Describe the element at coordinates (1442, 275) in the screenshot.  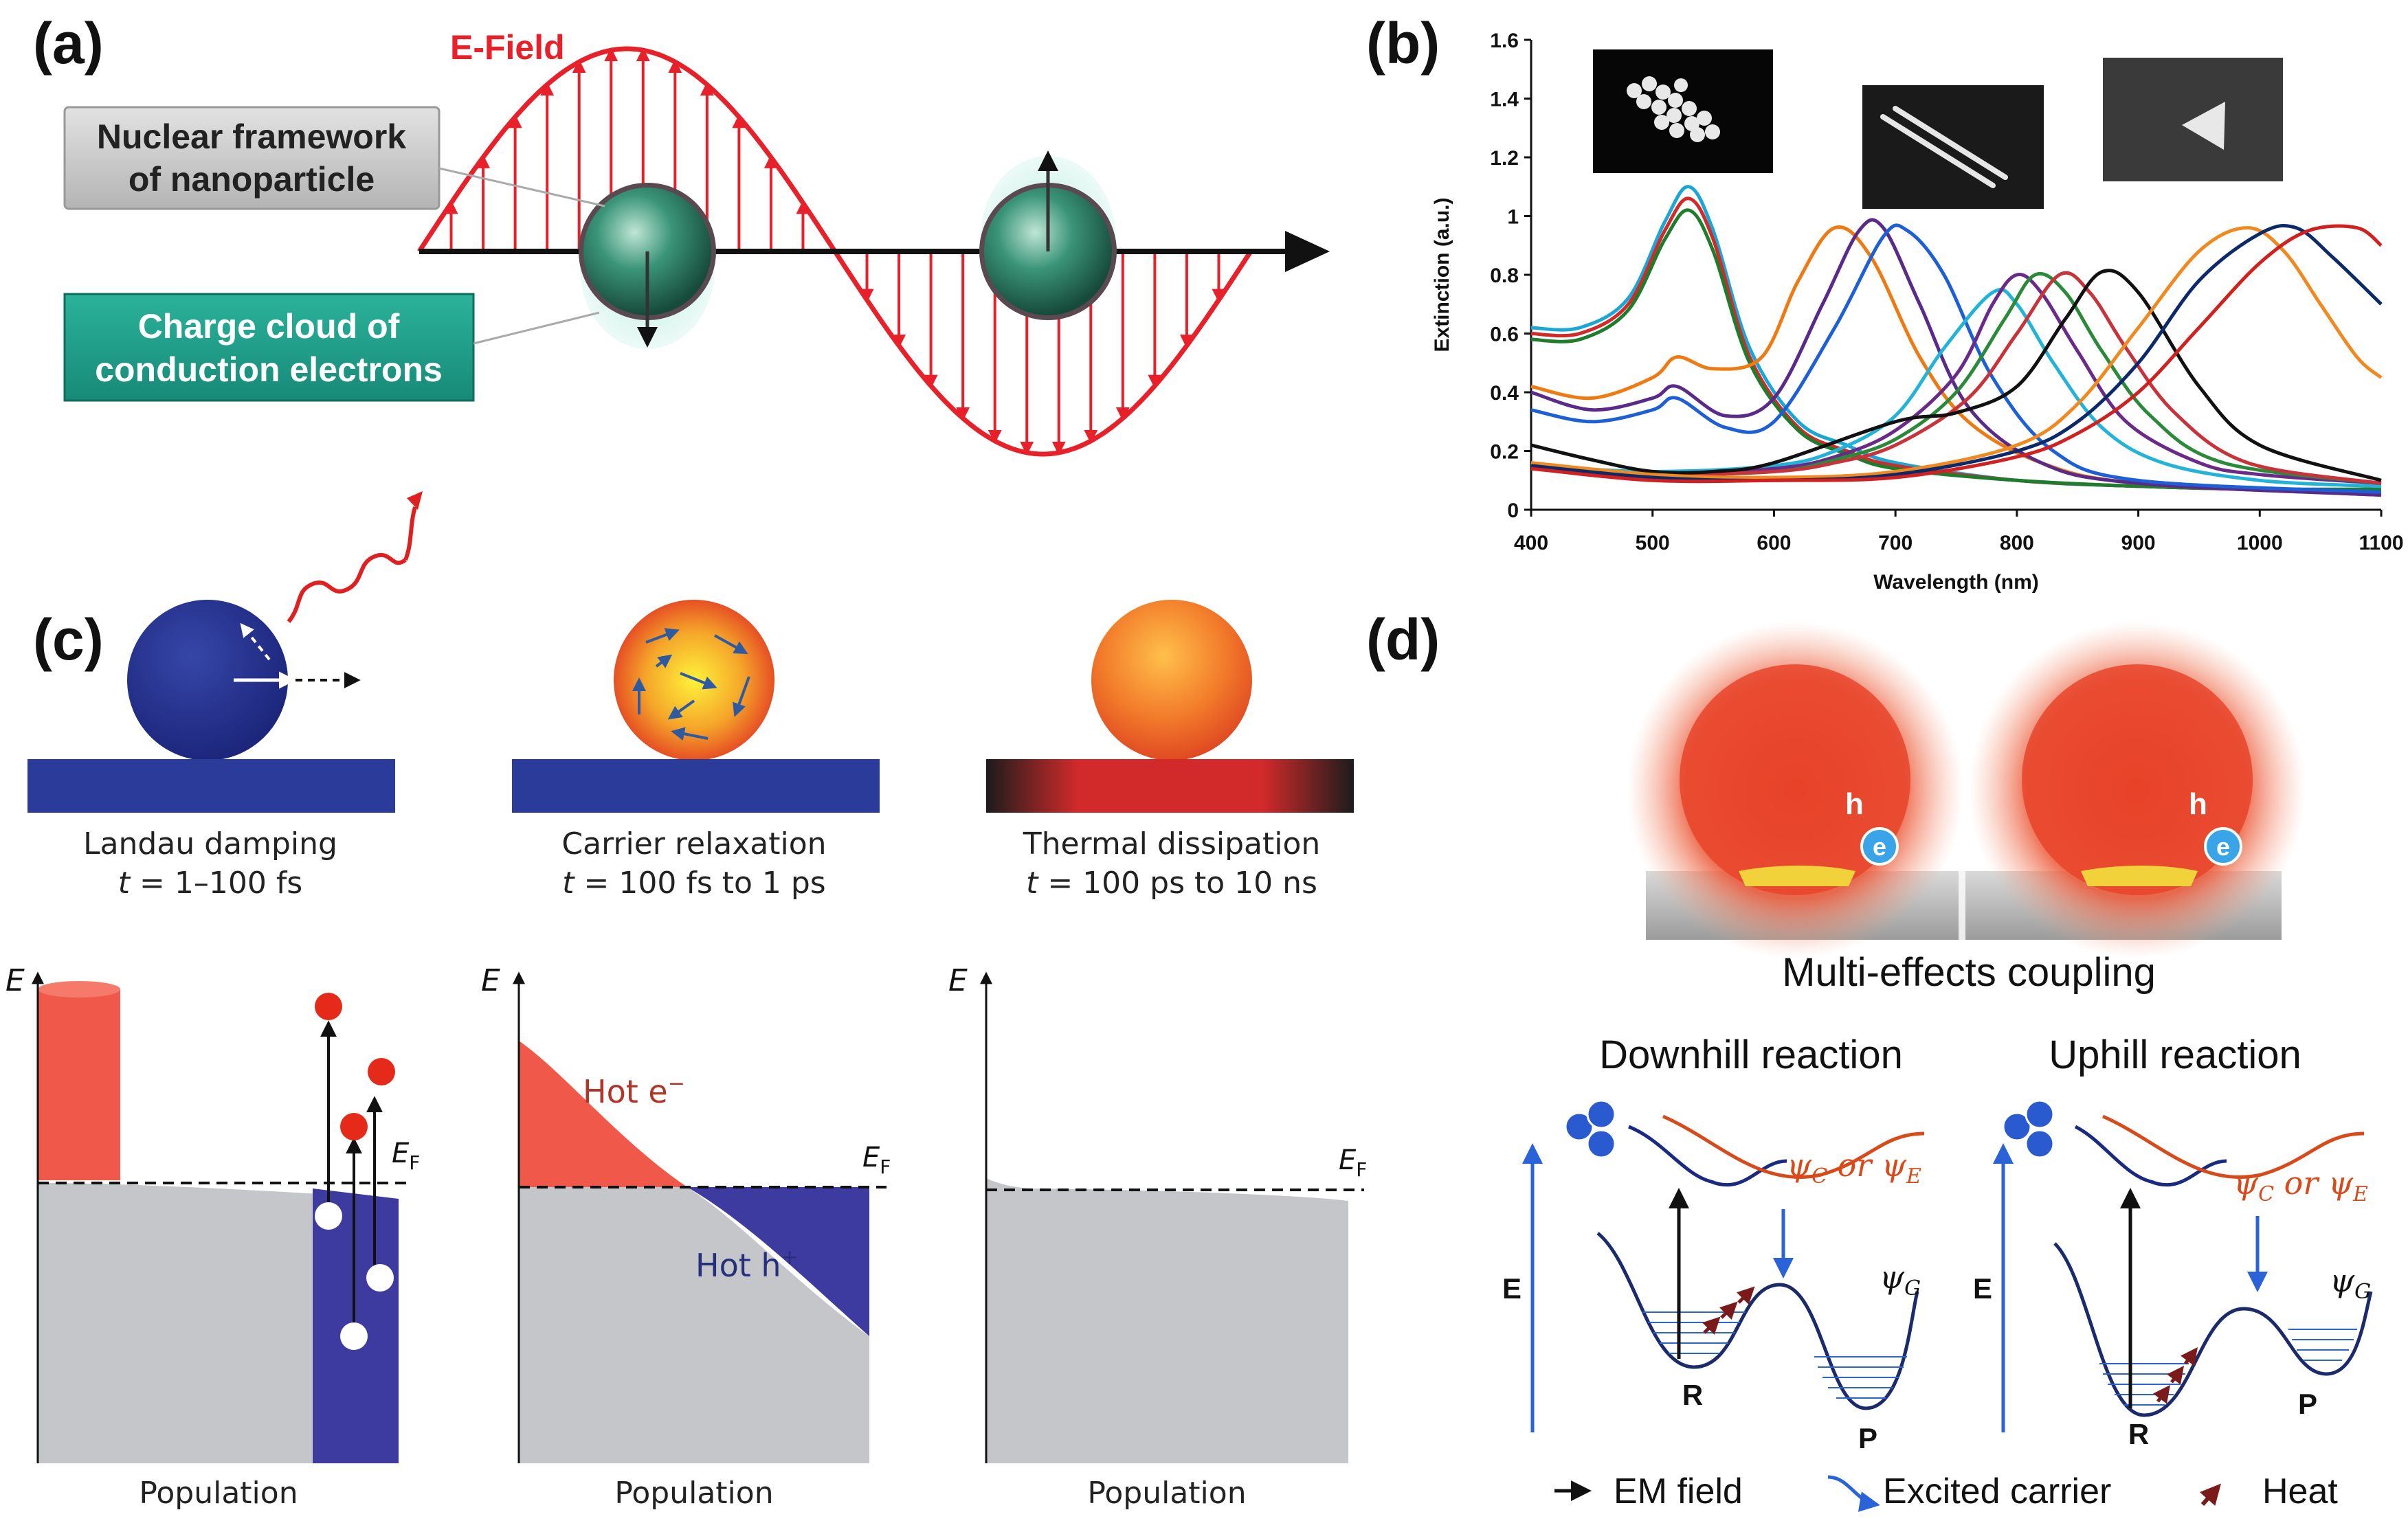
I see `chart-ylabel: Extinction (a.u.)` at that location.